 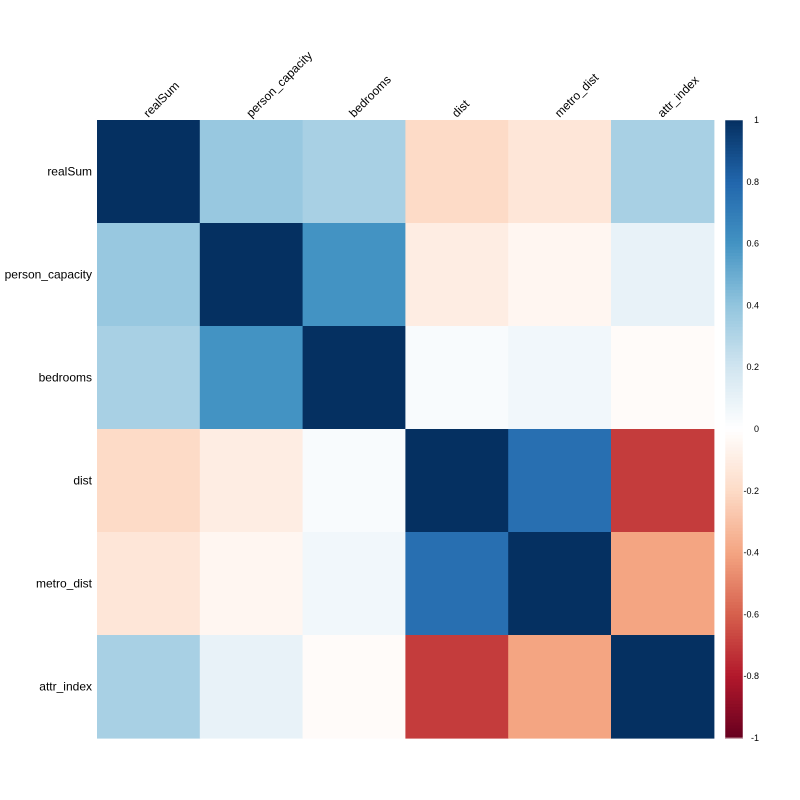 What do you see at coordinates (751, 491) in the screenshot?
I see `colorbar-tick-label: -0.2` at bounding box center [751, 491].